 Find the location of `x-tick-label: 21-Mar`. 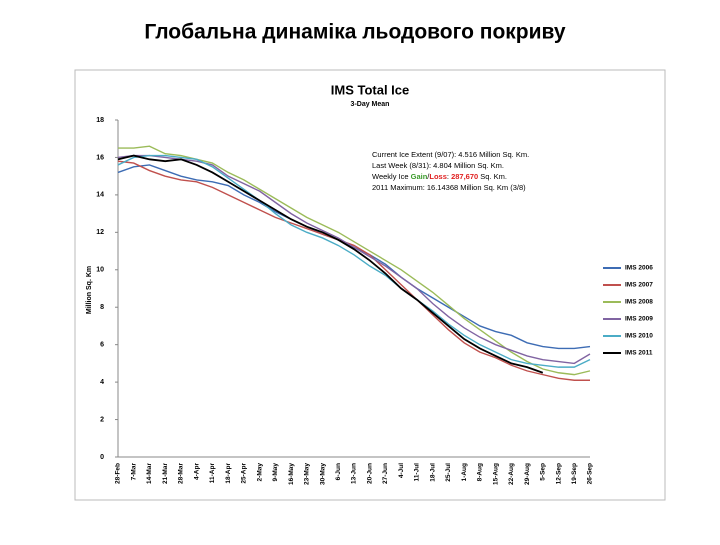

x-tick-label: 21-Mar is located at coordinates (165, 473).